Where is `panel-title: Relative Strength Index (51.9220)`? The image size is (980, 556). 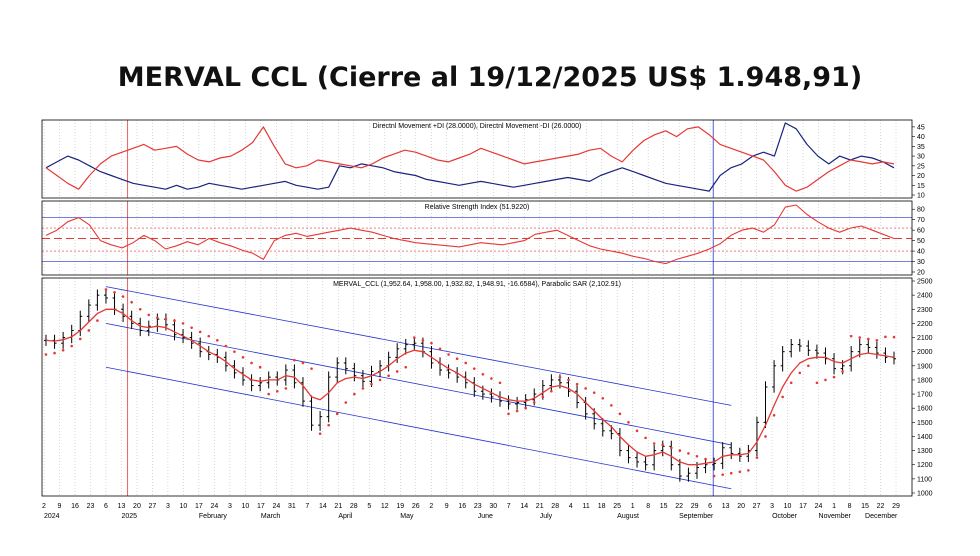
panel-title: Relative Strength Index (51.9220) is located at coordinates (477, 207).